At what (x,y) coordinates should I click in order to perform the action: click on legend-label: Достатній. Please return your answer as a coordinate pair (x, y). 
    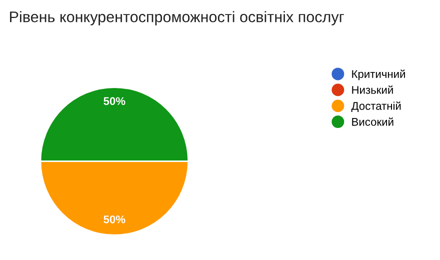
    Looking at the image, I should click on (376, 107).